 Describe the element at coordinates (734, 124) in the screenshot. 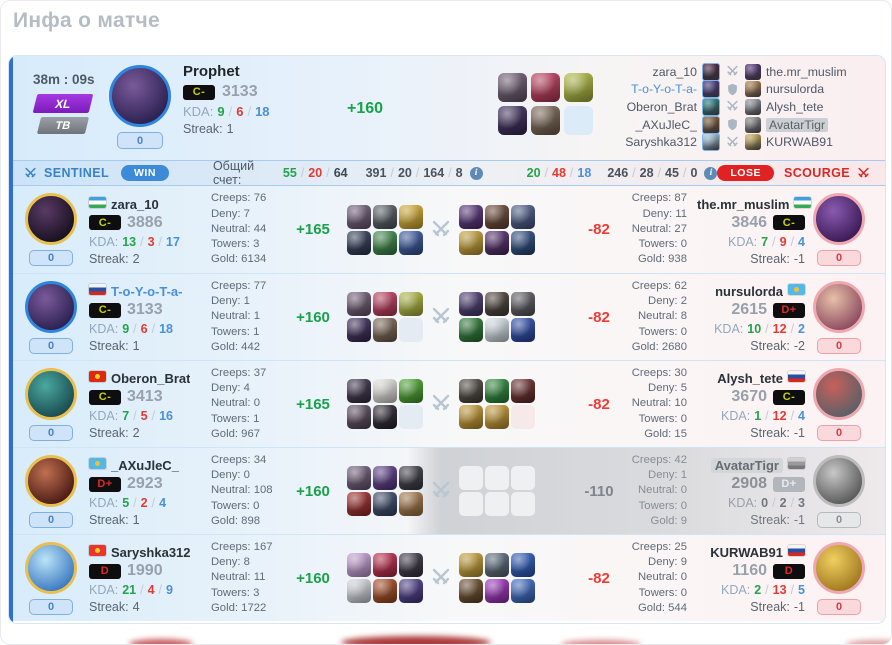

I see `header-matchup-row: _AXuJleC_ AvatarTigr` at that location.